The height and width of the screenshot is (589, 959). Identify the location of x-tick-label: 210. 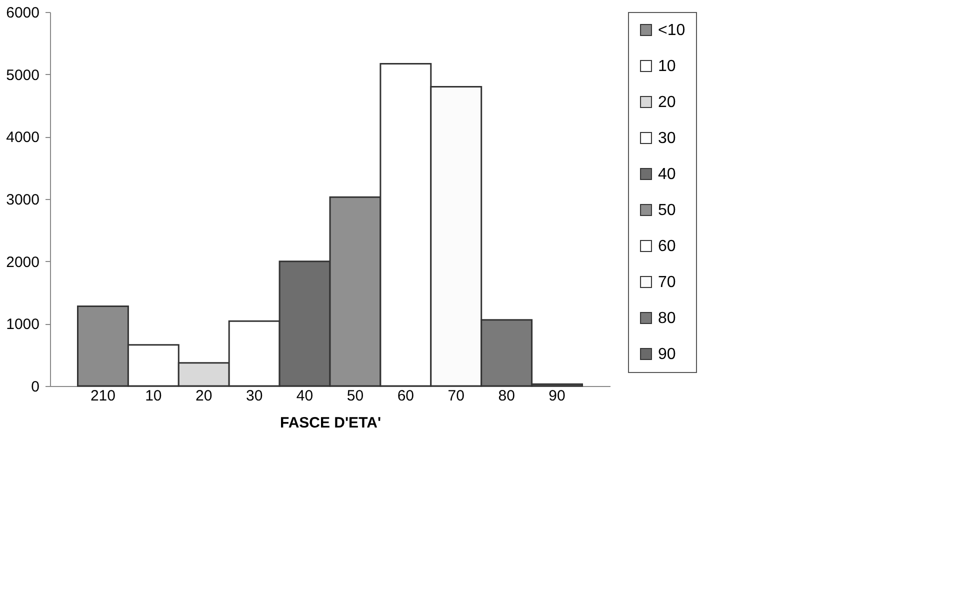
(103, 396).